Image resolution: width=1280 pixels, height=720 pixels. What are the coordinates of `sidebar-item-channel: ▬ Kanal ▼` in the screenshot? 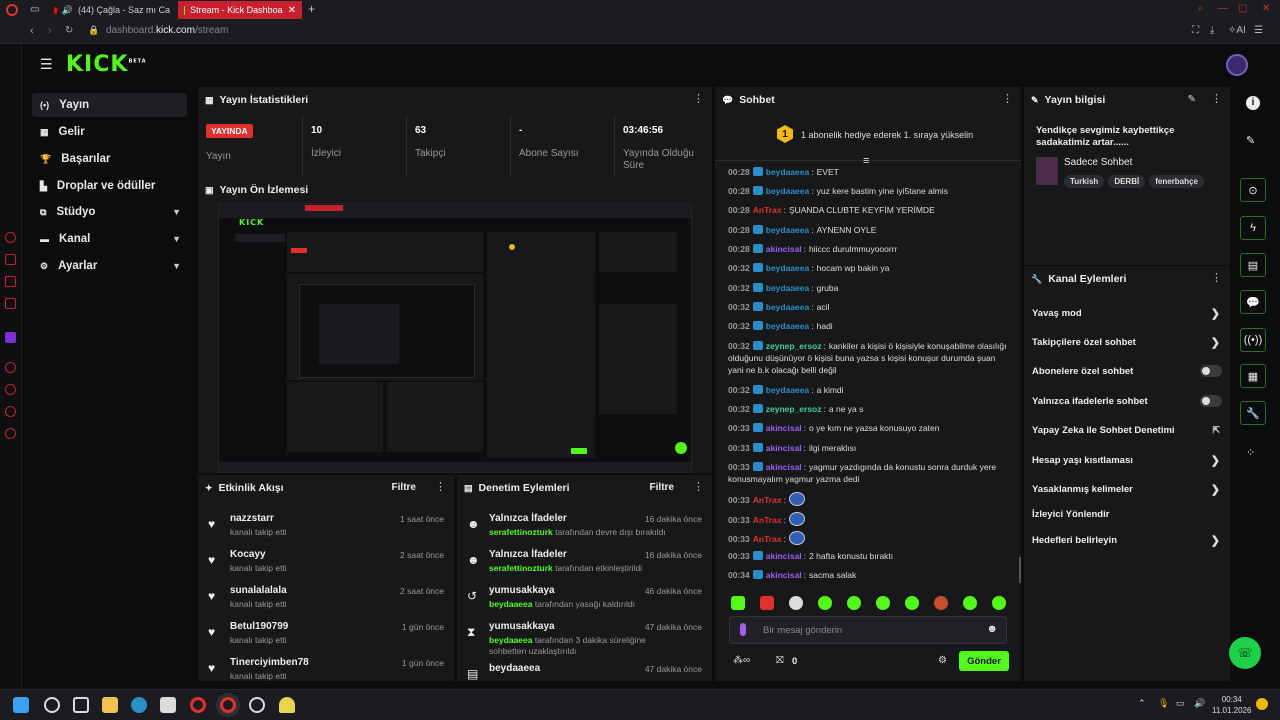 It's located at (109, 239).